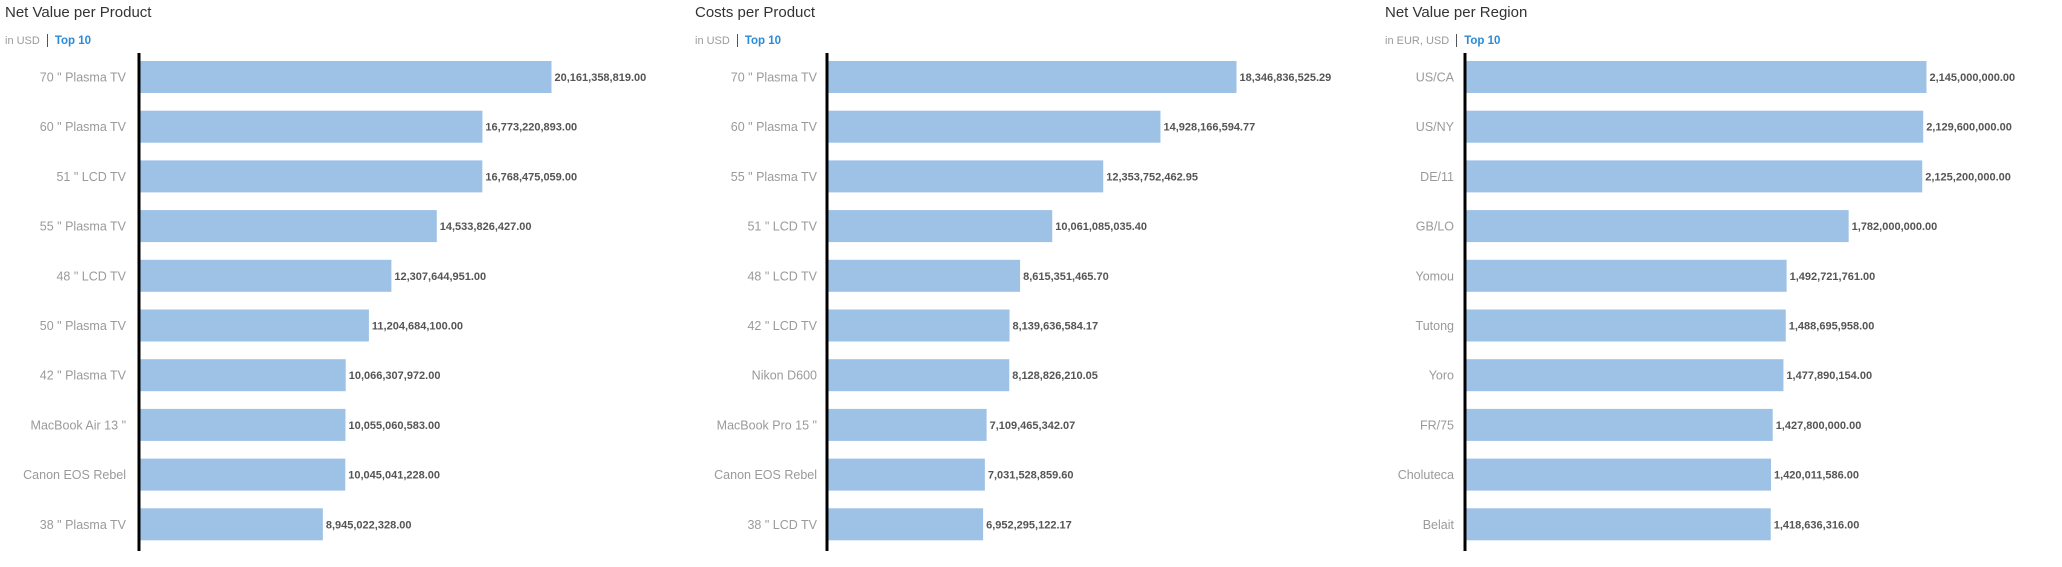  I want to click on data-label: 1,420,011,586.00, so click(1816, 476).